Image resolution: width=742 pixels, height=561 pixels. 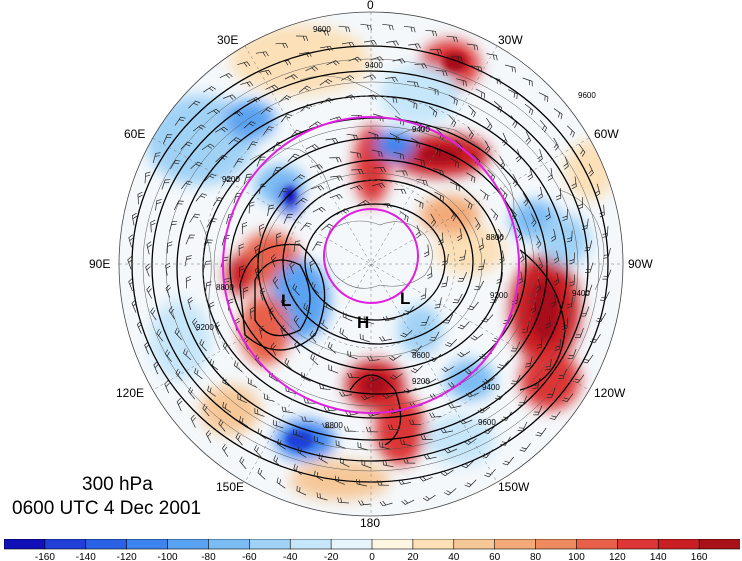 I want to click on colorbar-swatches, so click(x=372, y=544).